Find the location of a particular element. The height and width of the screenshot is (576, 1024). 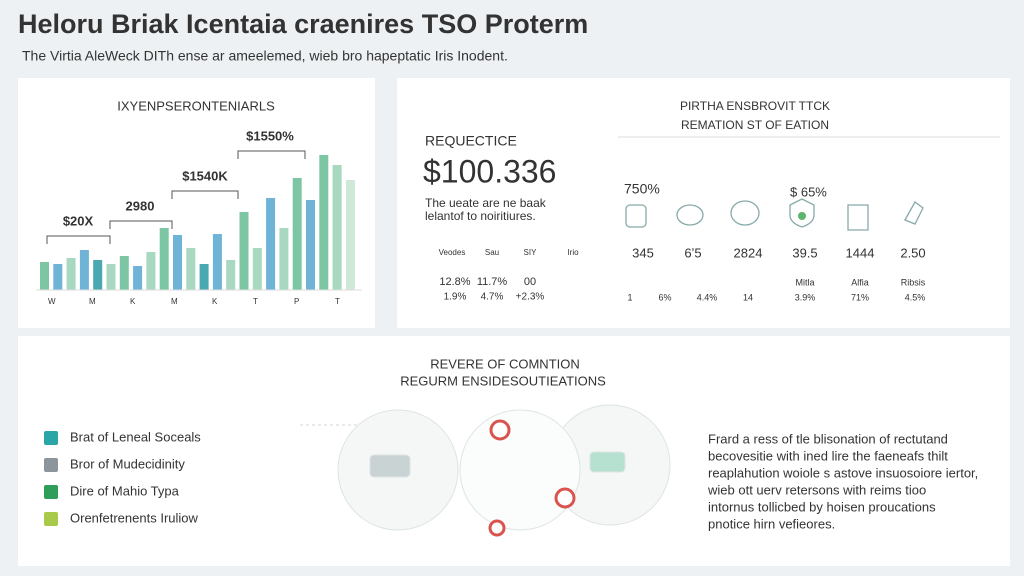

annotation: $1550% is located at coordinates (270, 135).